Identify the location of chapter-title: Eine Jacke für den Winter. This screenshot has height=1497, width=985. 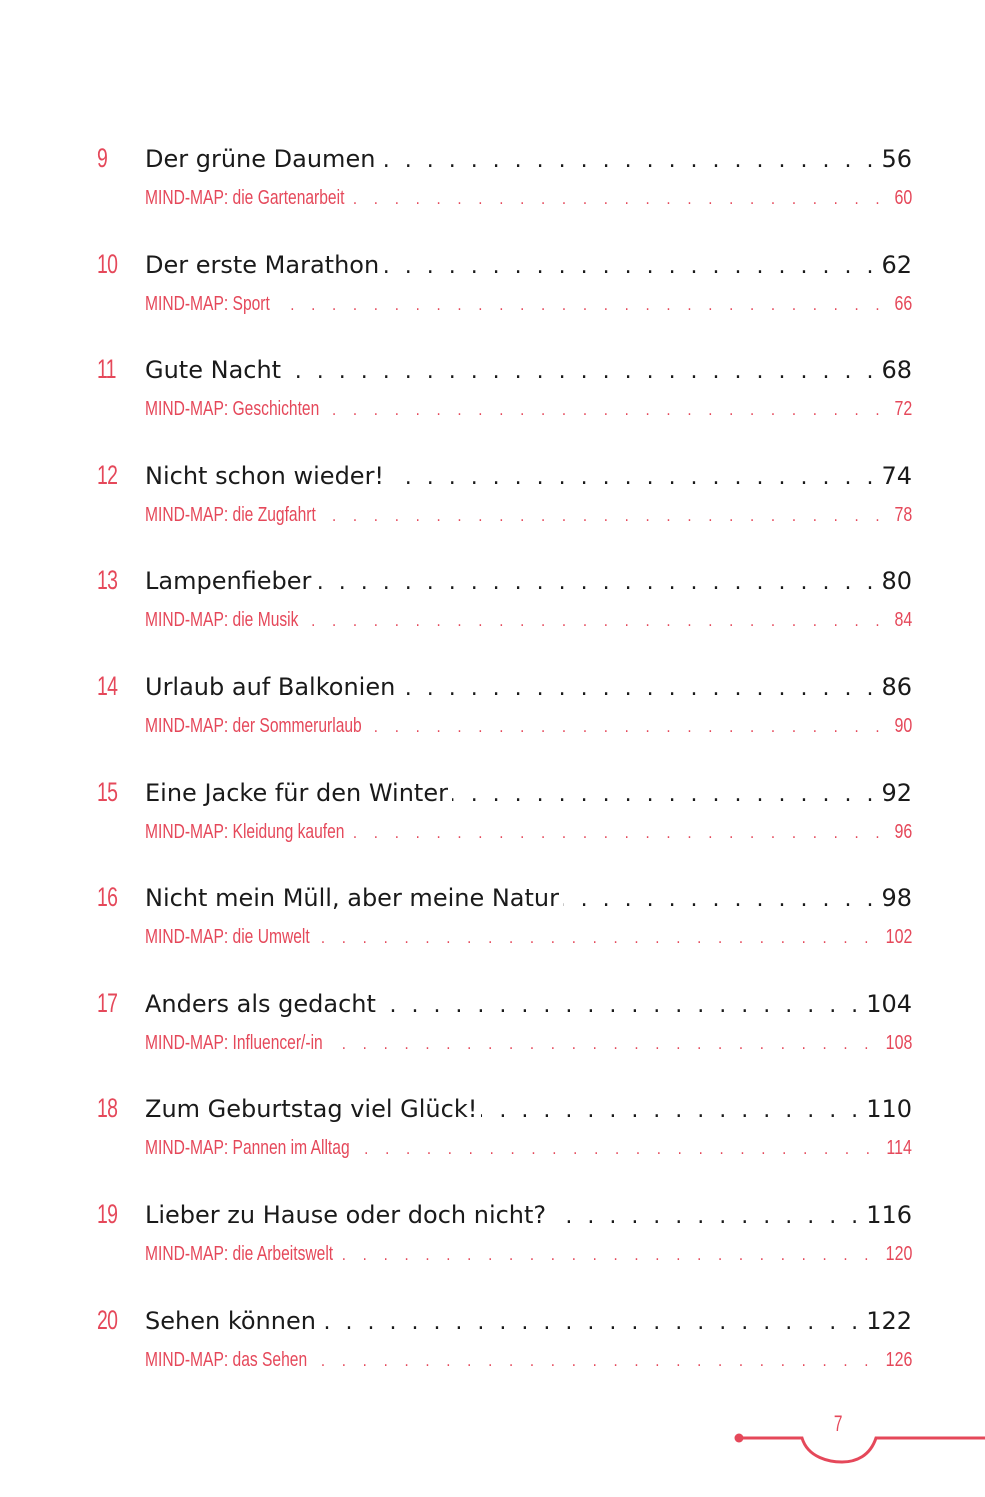
(296, 792).